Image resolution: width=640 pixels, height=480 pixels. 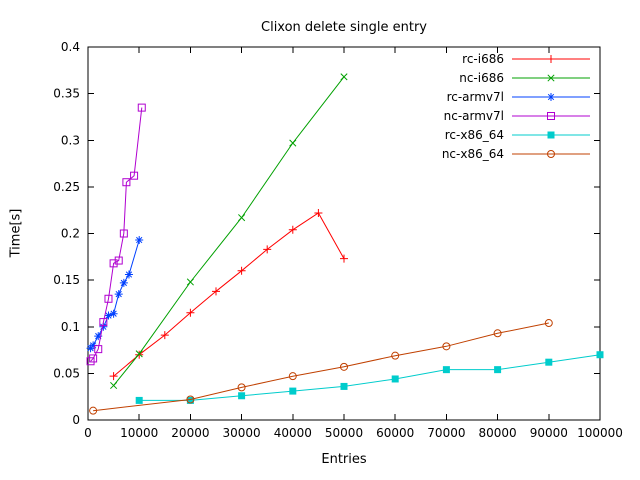 What do you see at coordinates (474, 135) in the screenshot?
I see `legend-label-rc-x86_64: rc-x86_64` at bounding box center [474, 135].